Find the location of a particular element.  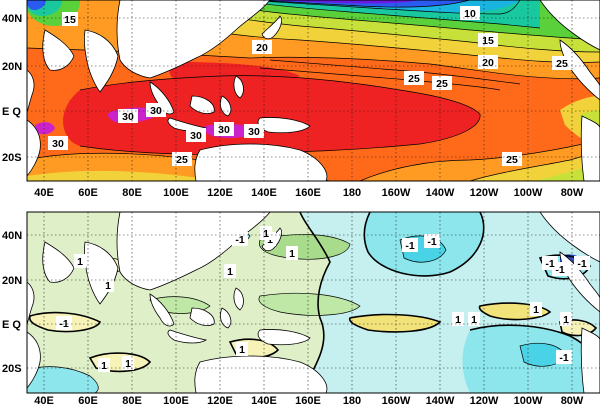

lon-label: 120E is located at coordinates (220, 400).